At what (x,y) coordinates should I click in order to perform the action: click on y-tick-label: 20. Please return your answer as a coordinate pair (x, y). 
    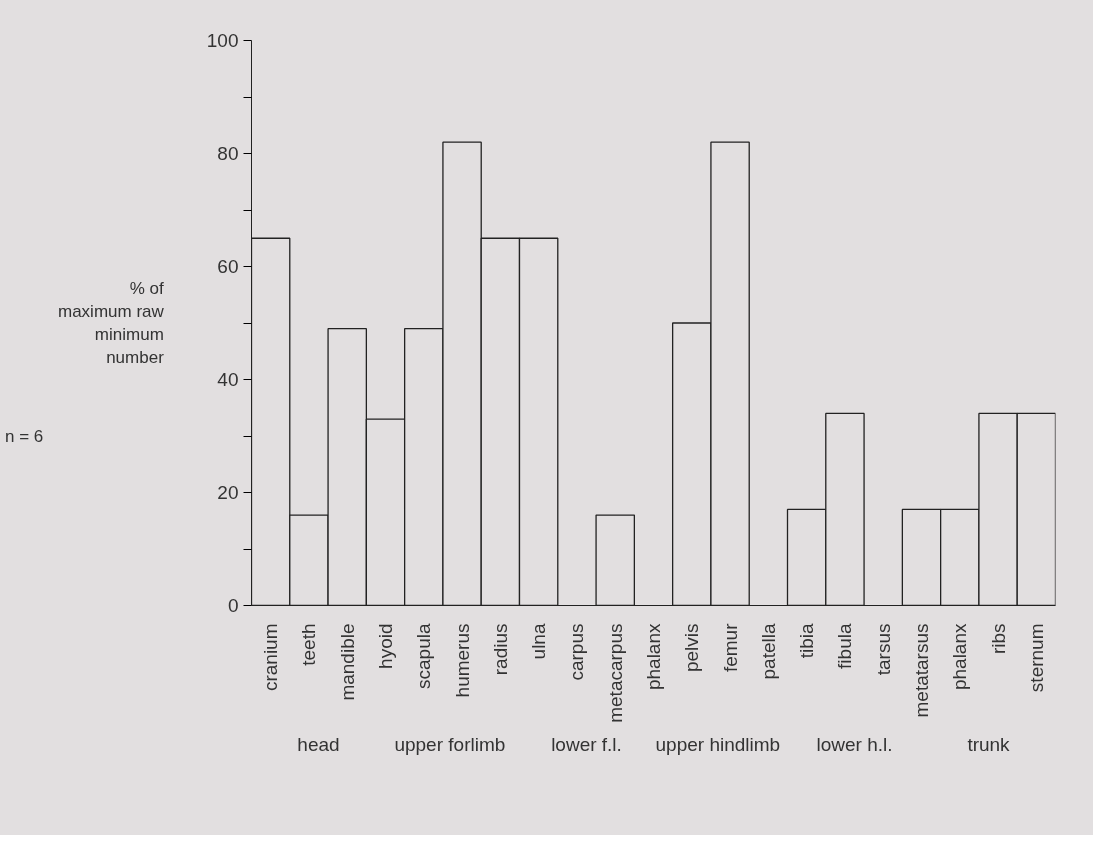
    Looking at the image, I should click on (228, 492).